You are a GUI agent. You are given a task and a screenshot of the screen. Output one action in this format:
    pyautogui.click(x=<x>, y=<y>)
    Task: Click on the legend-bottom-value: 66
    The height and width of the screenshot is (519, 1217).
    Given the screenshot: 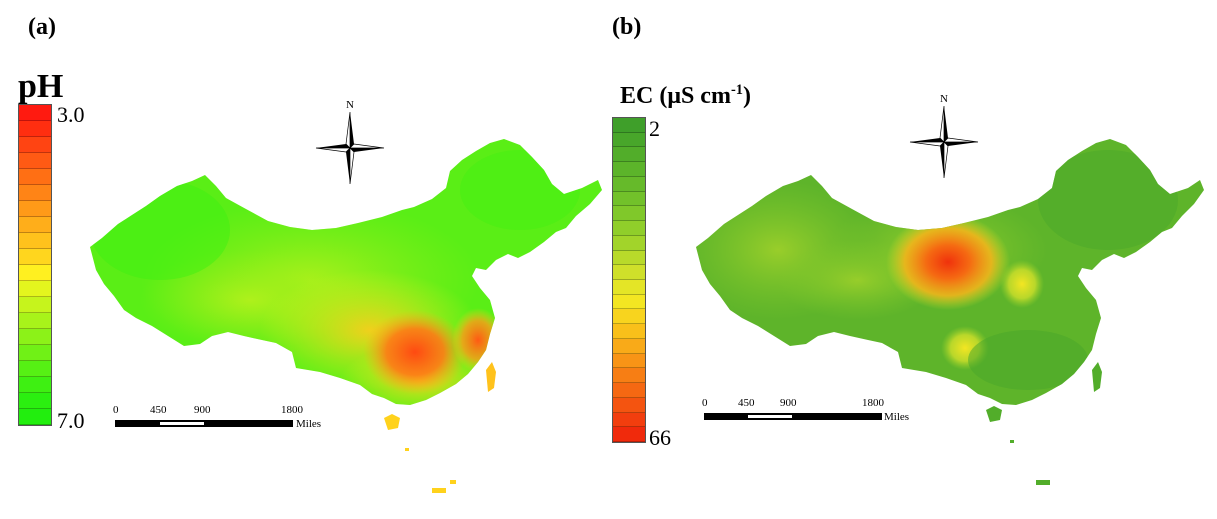 What is the action you would take?
    pyautogui.click(x=660, y=437)
    